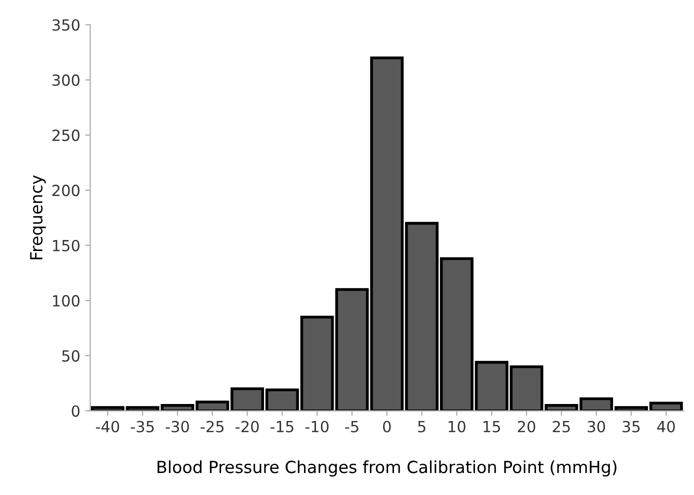 Image resolution: width=694 pixels, height=495 pixels. What do you see at coordinates (71, 356) in the screenshot?
I see `y-tick-label: 50` at bounding box center [71, 356].